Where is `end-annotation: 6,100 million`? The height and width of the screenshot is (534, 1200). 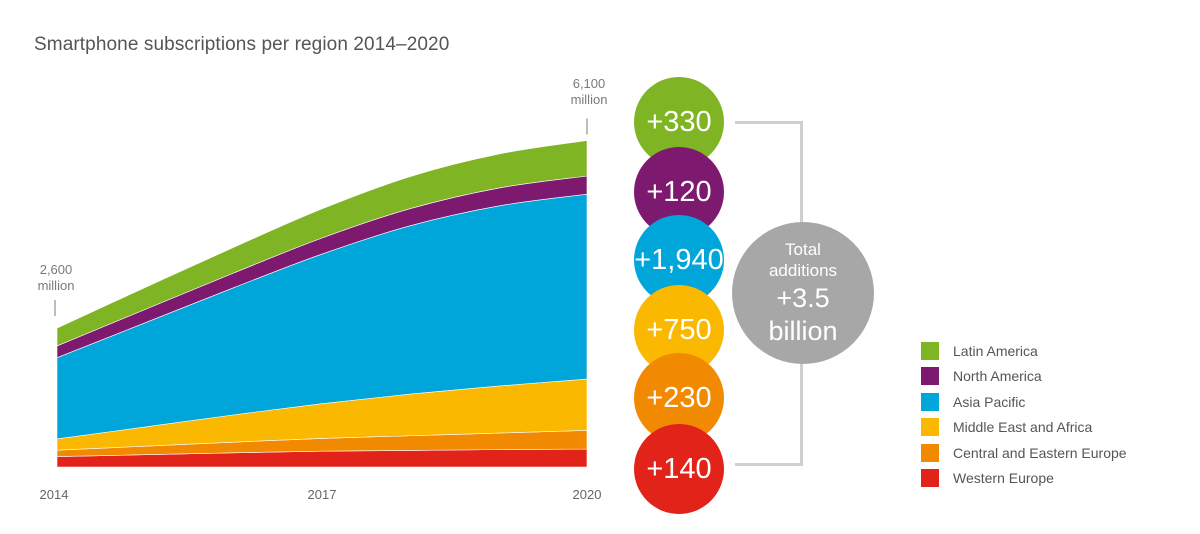
end-annotation: 6,100 million is located at coordinates (589, 92).